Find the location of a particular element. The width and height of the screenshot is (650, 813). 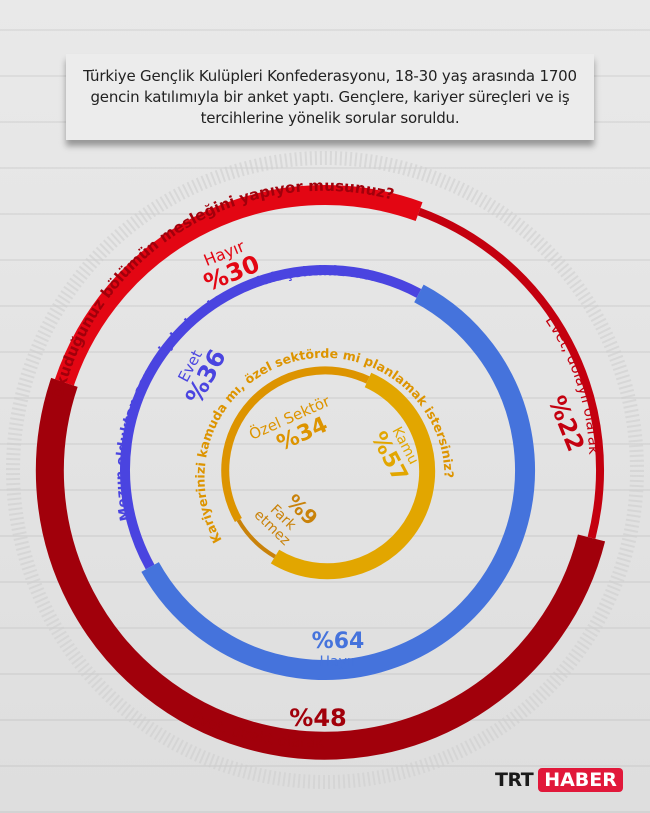

q3-ozel-arc is located at coordinates (295, 444).